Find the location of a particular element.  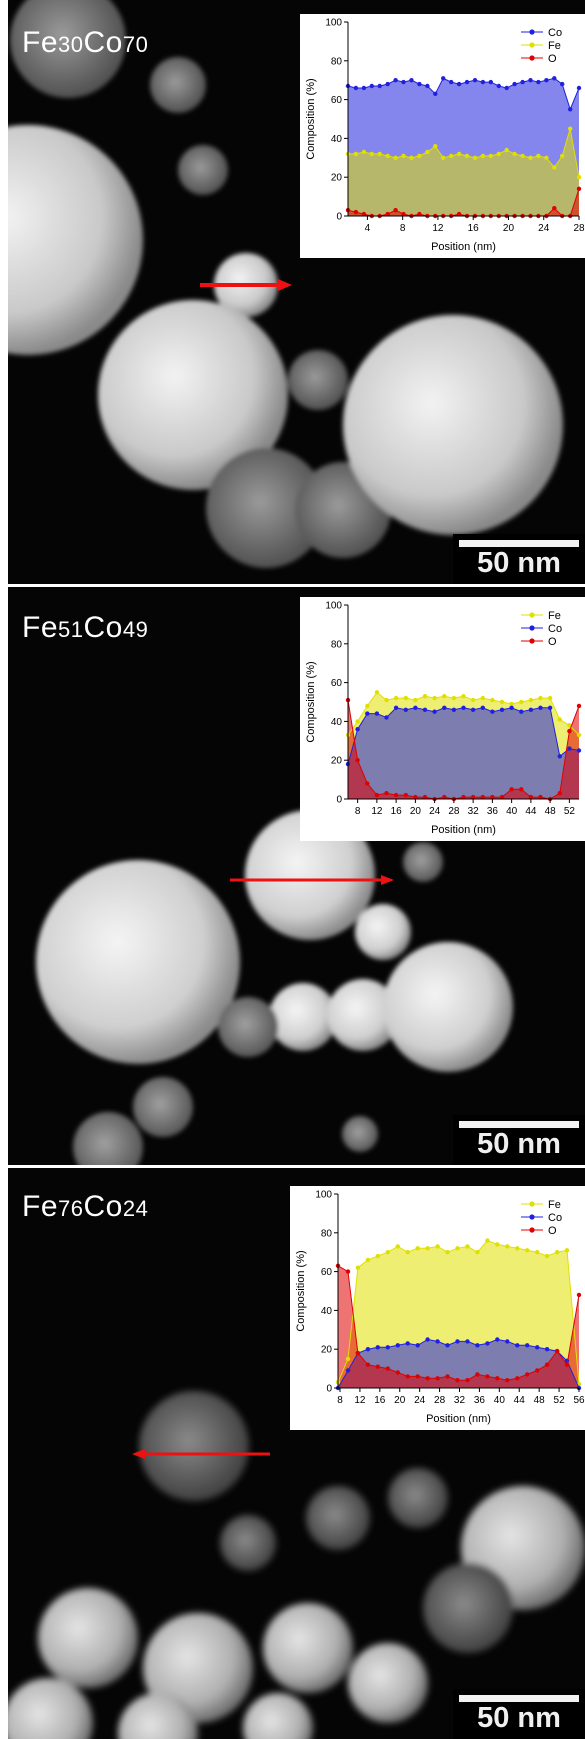

legend-label-co: Co is located at coordinates (555, 33).